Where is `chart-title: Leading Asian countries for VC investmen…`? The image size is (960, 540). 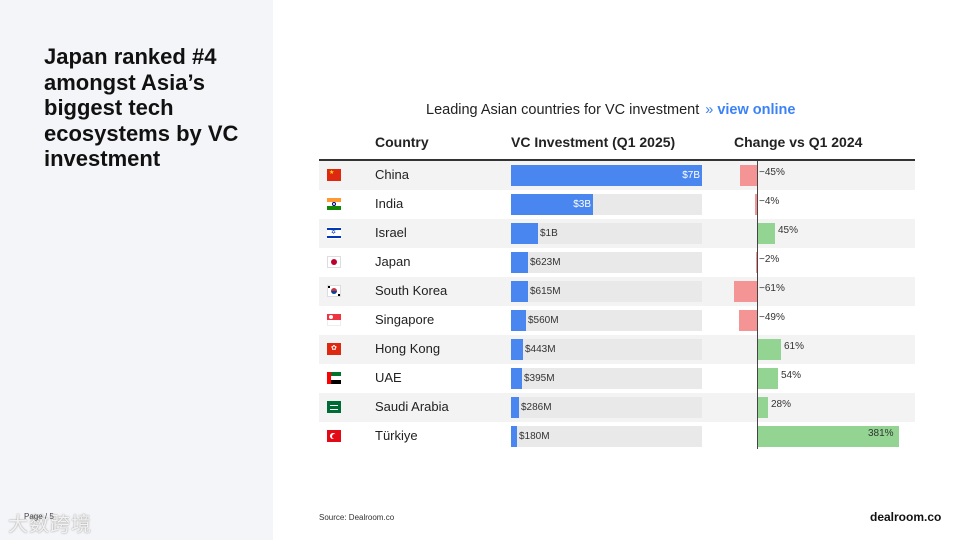 chart-title: Leading Asian countries for VC investmen… is located at coordinates (610, 110).